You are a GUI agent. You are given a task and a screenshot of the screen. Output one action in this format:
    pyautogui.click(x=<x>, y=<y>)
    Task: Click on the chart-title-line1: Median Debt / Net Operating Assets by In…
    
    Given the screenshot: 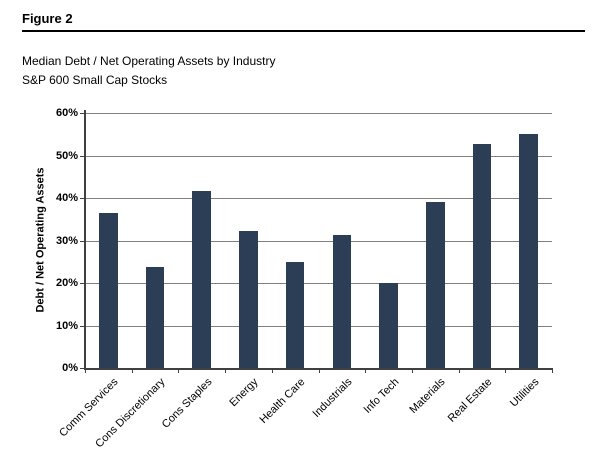 What is the action you would take?
    pyautogui.click(x=149, y=61)
    